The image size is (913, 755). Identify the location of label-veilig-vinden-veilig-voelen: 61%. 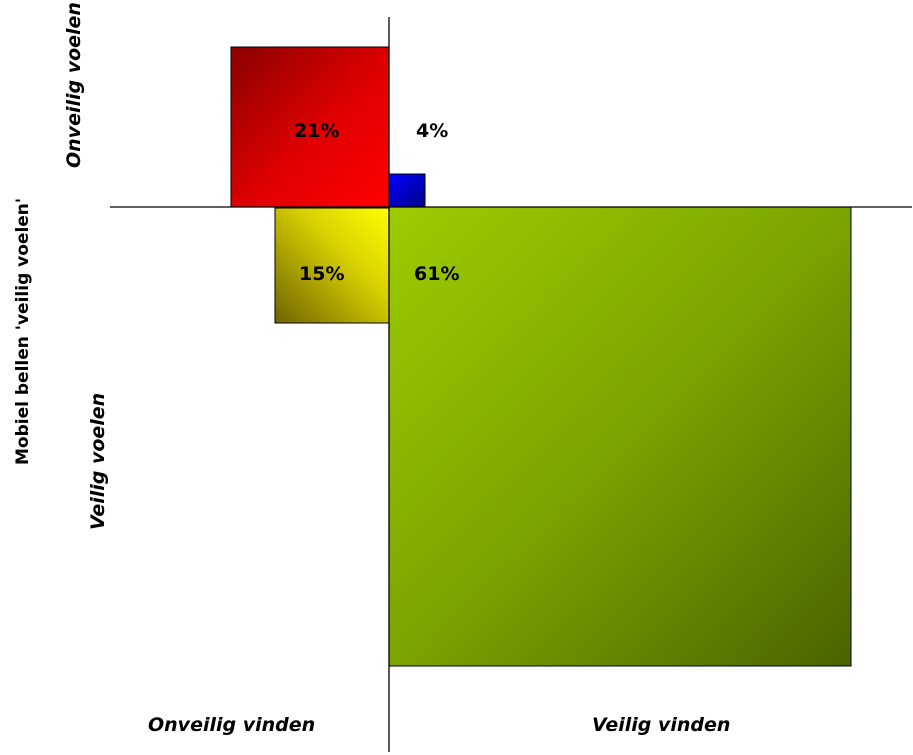
(436, 274).